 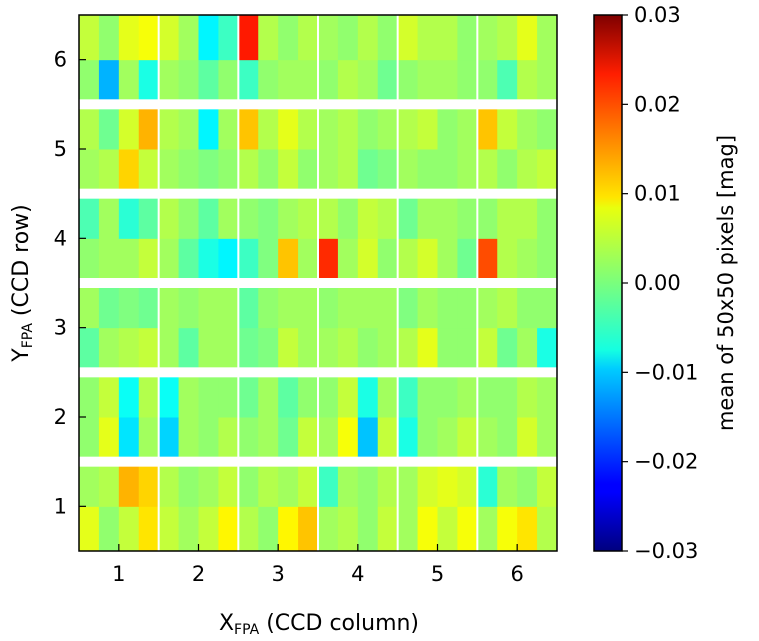 What do you see at coordinates (357, 574) in the screenshot?
I see `x-tick-label: 4` at bounding box center [357, 574].